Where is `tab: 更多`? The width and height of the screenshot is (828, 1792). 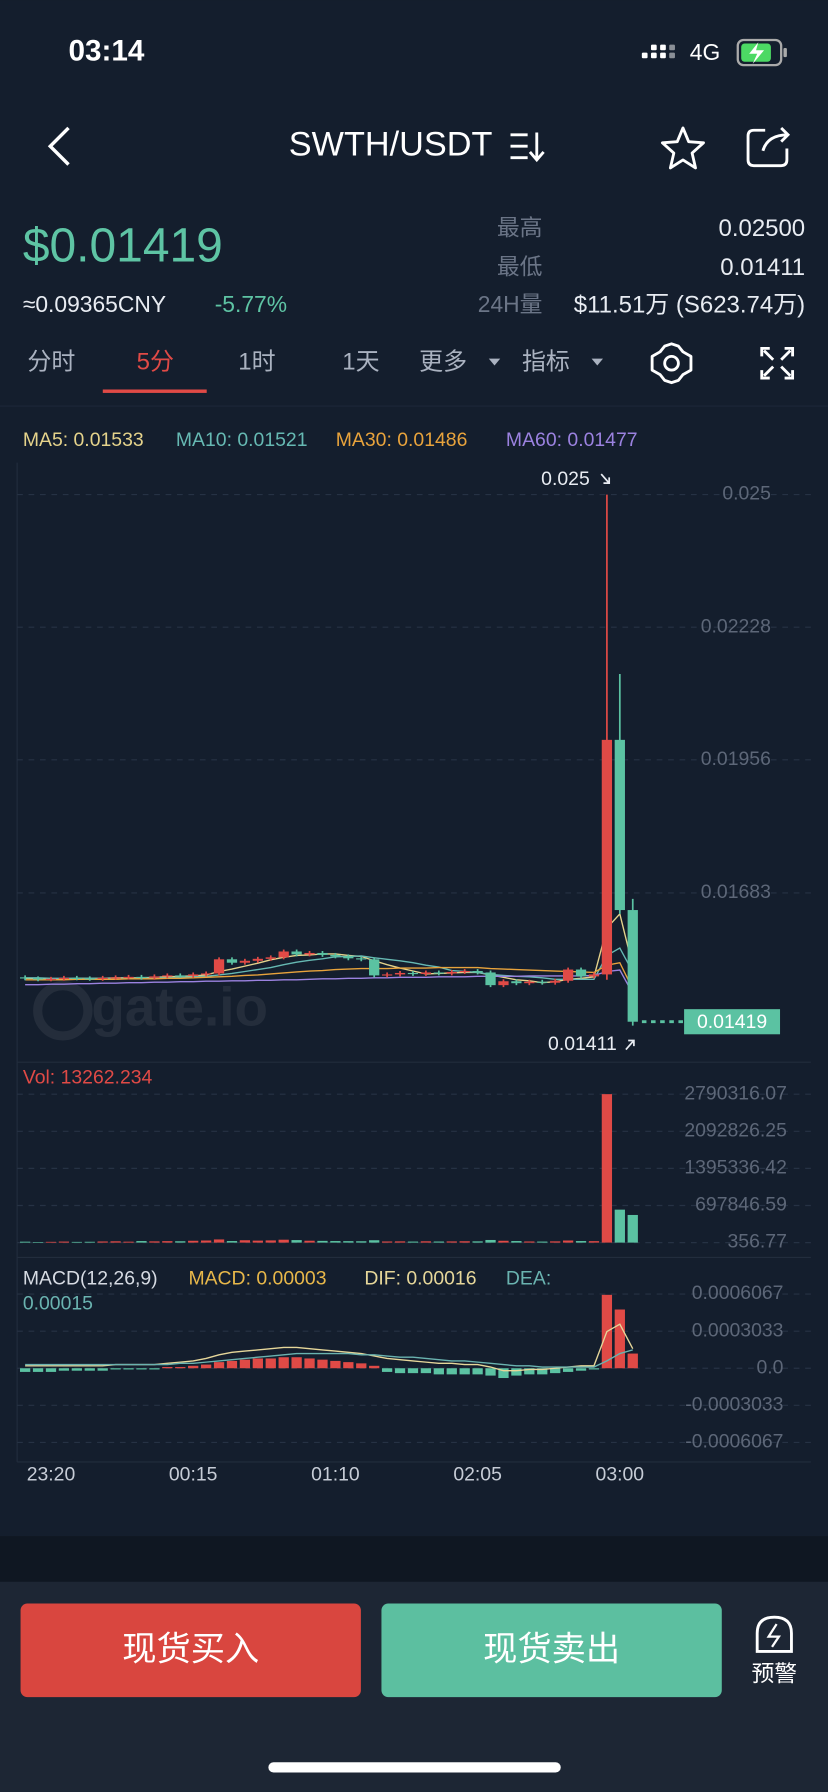
tab: 更多 is located at coordinates (443, 362).